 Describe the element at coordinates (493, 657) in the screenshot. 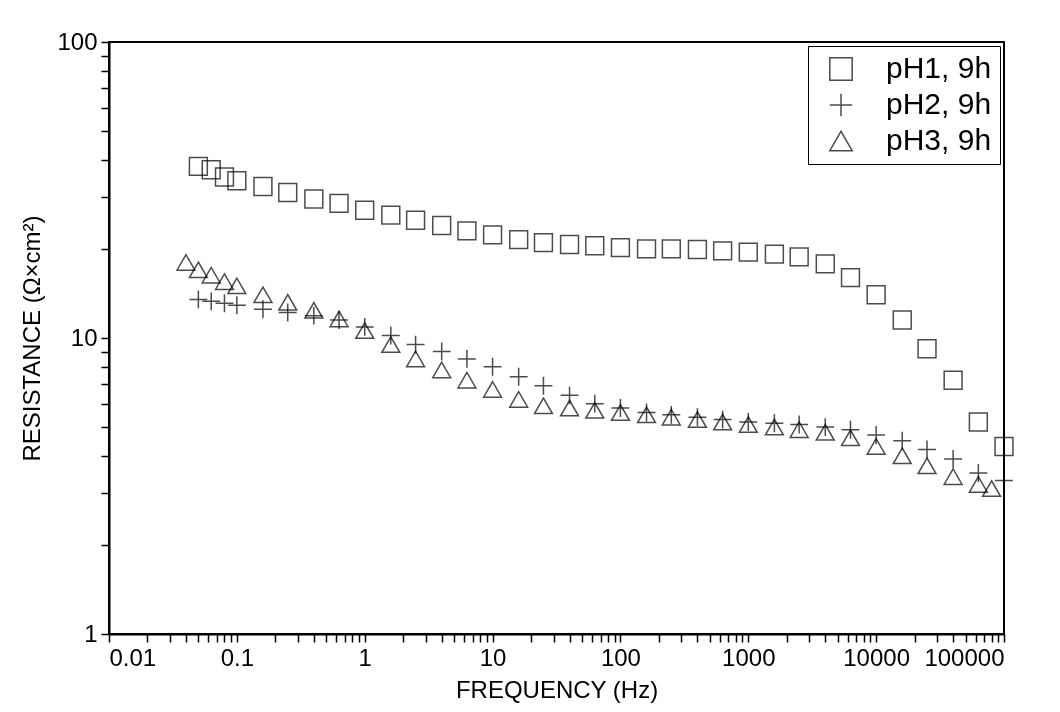

I see `x-tick-label: 10` at that location.